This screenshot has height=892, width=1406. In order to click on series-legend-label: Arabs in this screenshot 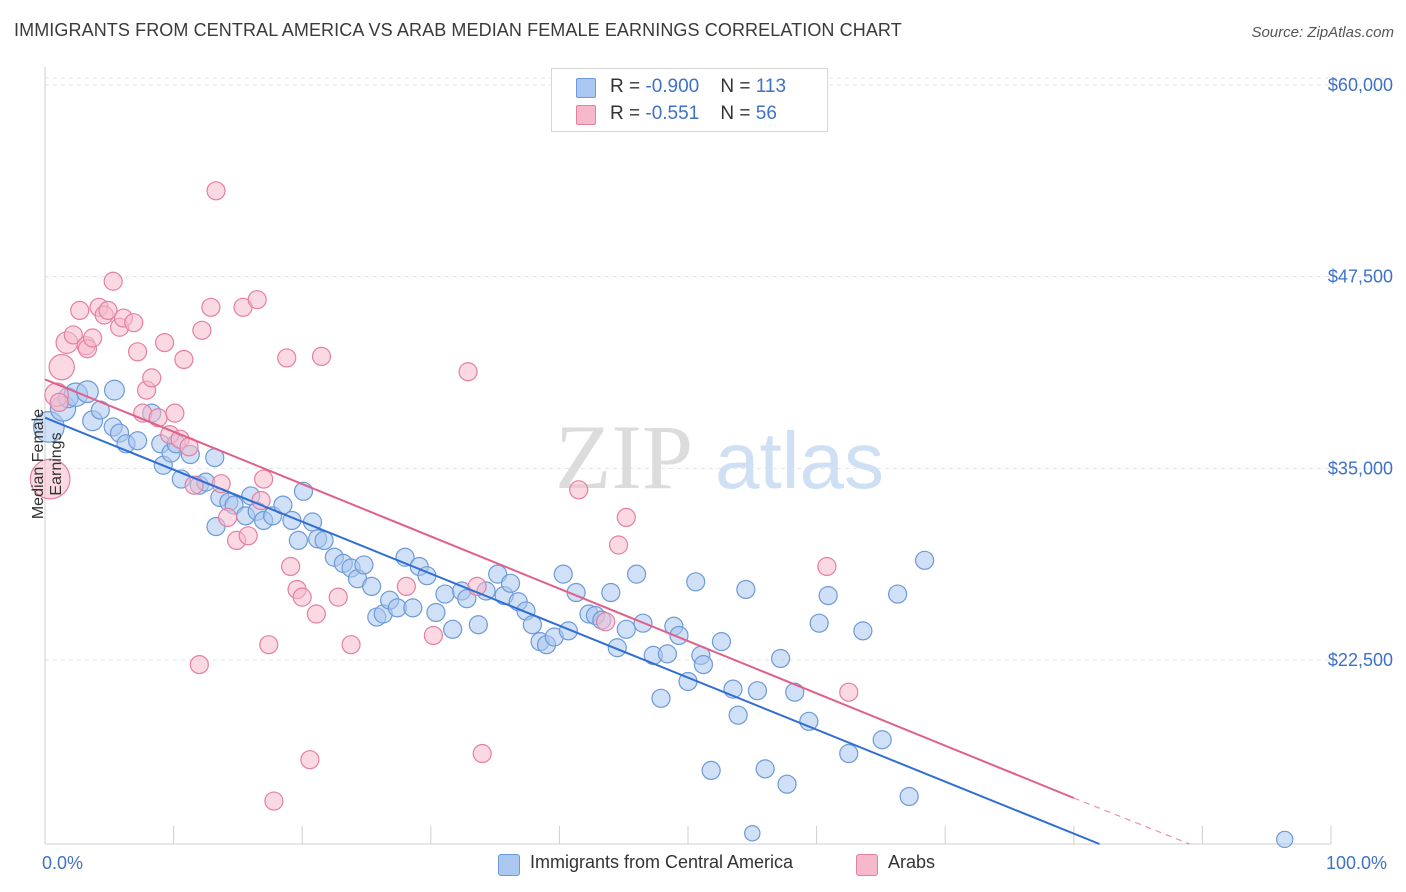, I will do `click(912, 862)`.